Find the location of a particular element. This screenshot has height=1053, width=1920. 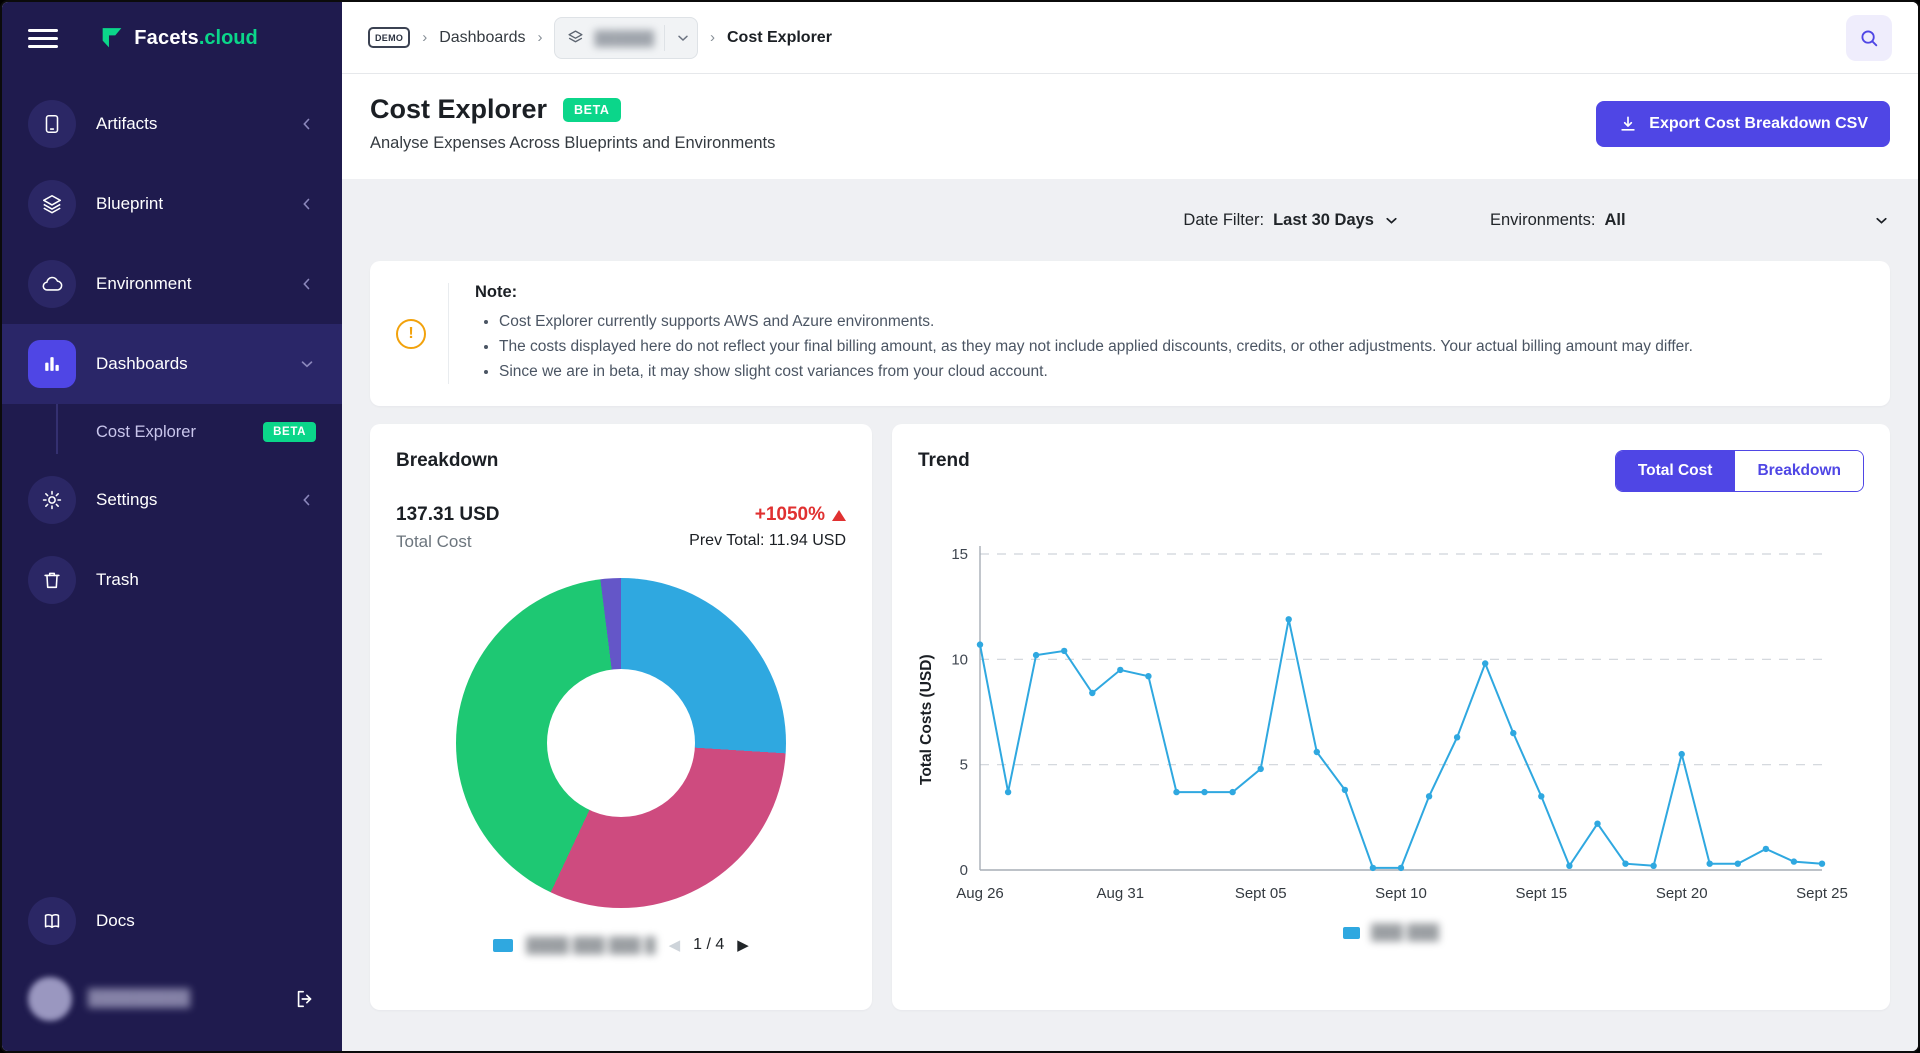

environments-filter-dropdown: Environments: All is located at coordinates (1690, 220).